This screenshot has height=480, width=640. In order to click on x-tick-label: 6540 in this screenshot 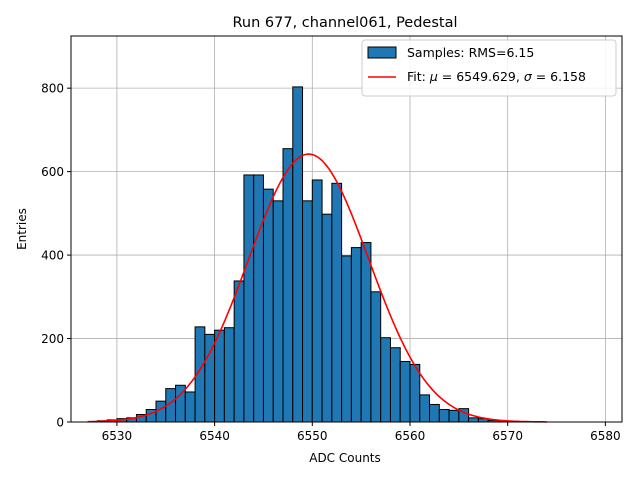, I will do `click(214, 436)`.